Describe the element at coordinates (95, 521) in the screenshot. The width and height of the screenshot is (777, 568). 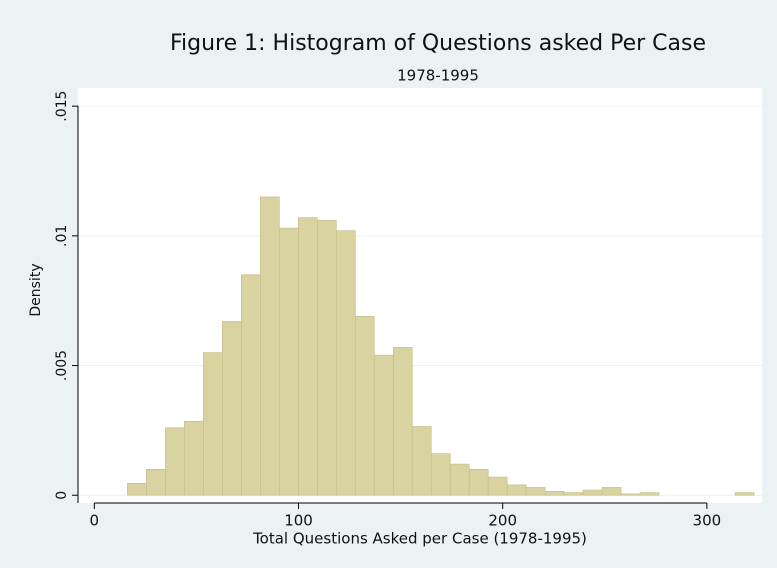
I see `x-tick-label: 0` at that location.